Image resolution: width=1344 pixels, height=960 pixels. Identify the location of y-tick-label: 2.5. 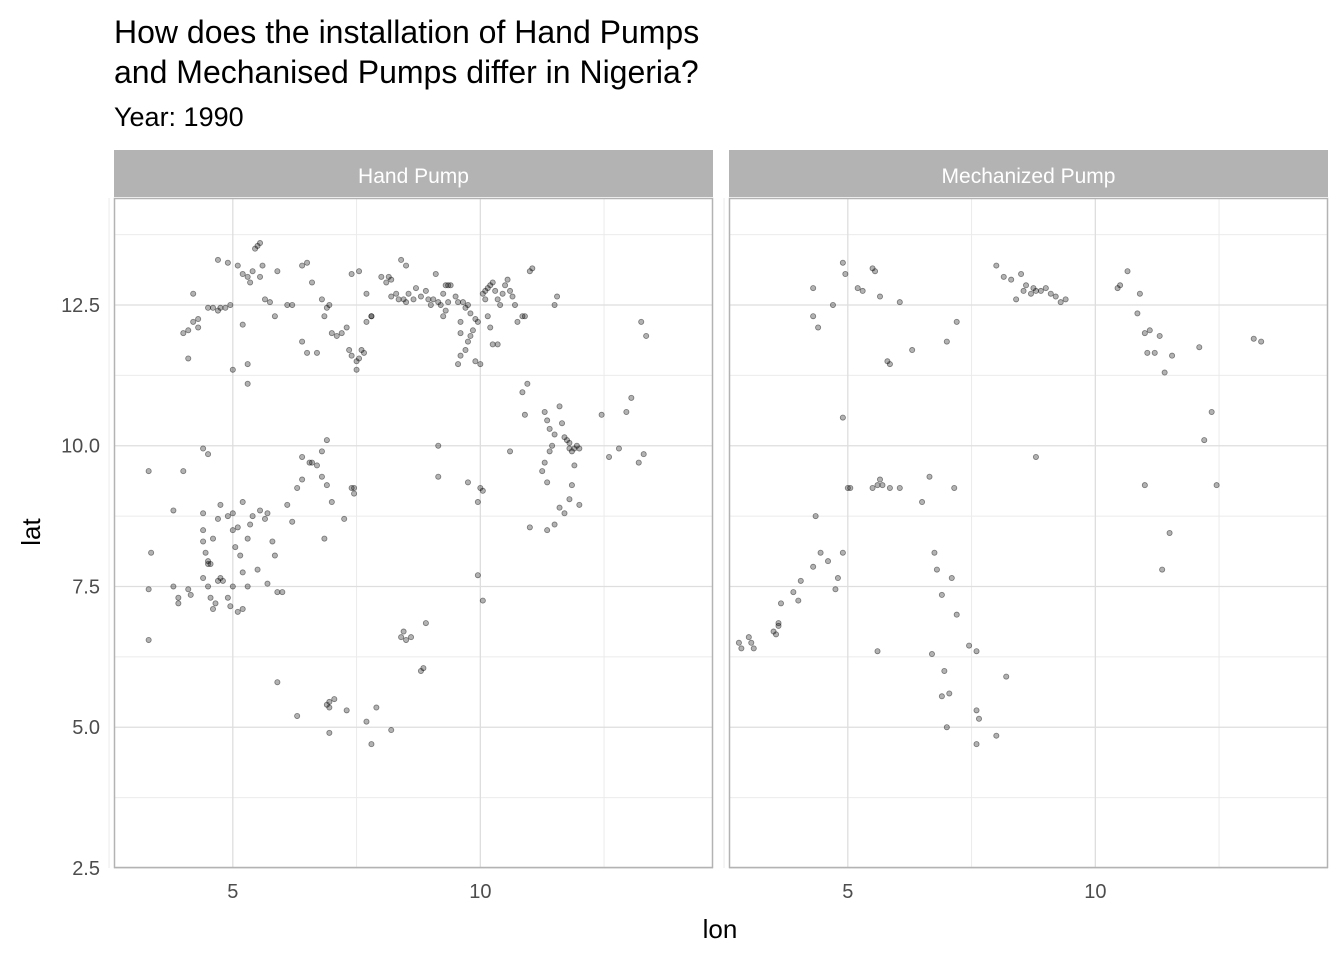
(86, 869).